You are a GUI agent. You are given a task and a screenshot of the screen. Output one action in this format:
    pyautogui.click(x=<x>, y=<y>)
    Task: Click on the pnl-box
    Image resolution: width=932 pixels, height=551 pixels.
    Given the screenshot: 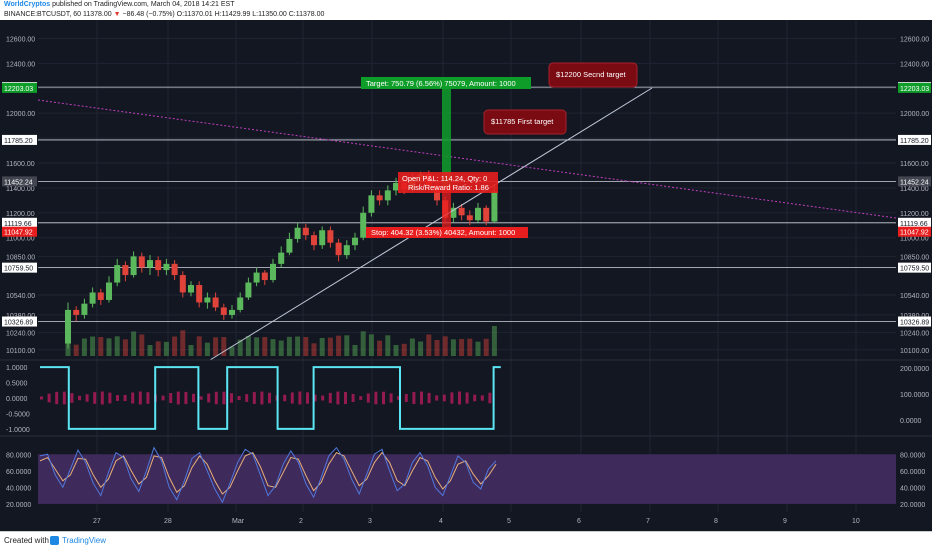 What is the action you would take?
    pyautogui.click(x=448, y=182)
    